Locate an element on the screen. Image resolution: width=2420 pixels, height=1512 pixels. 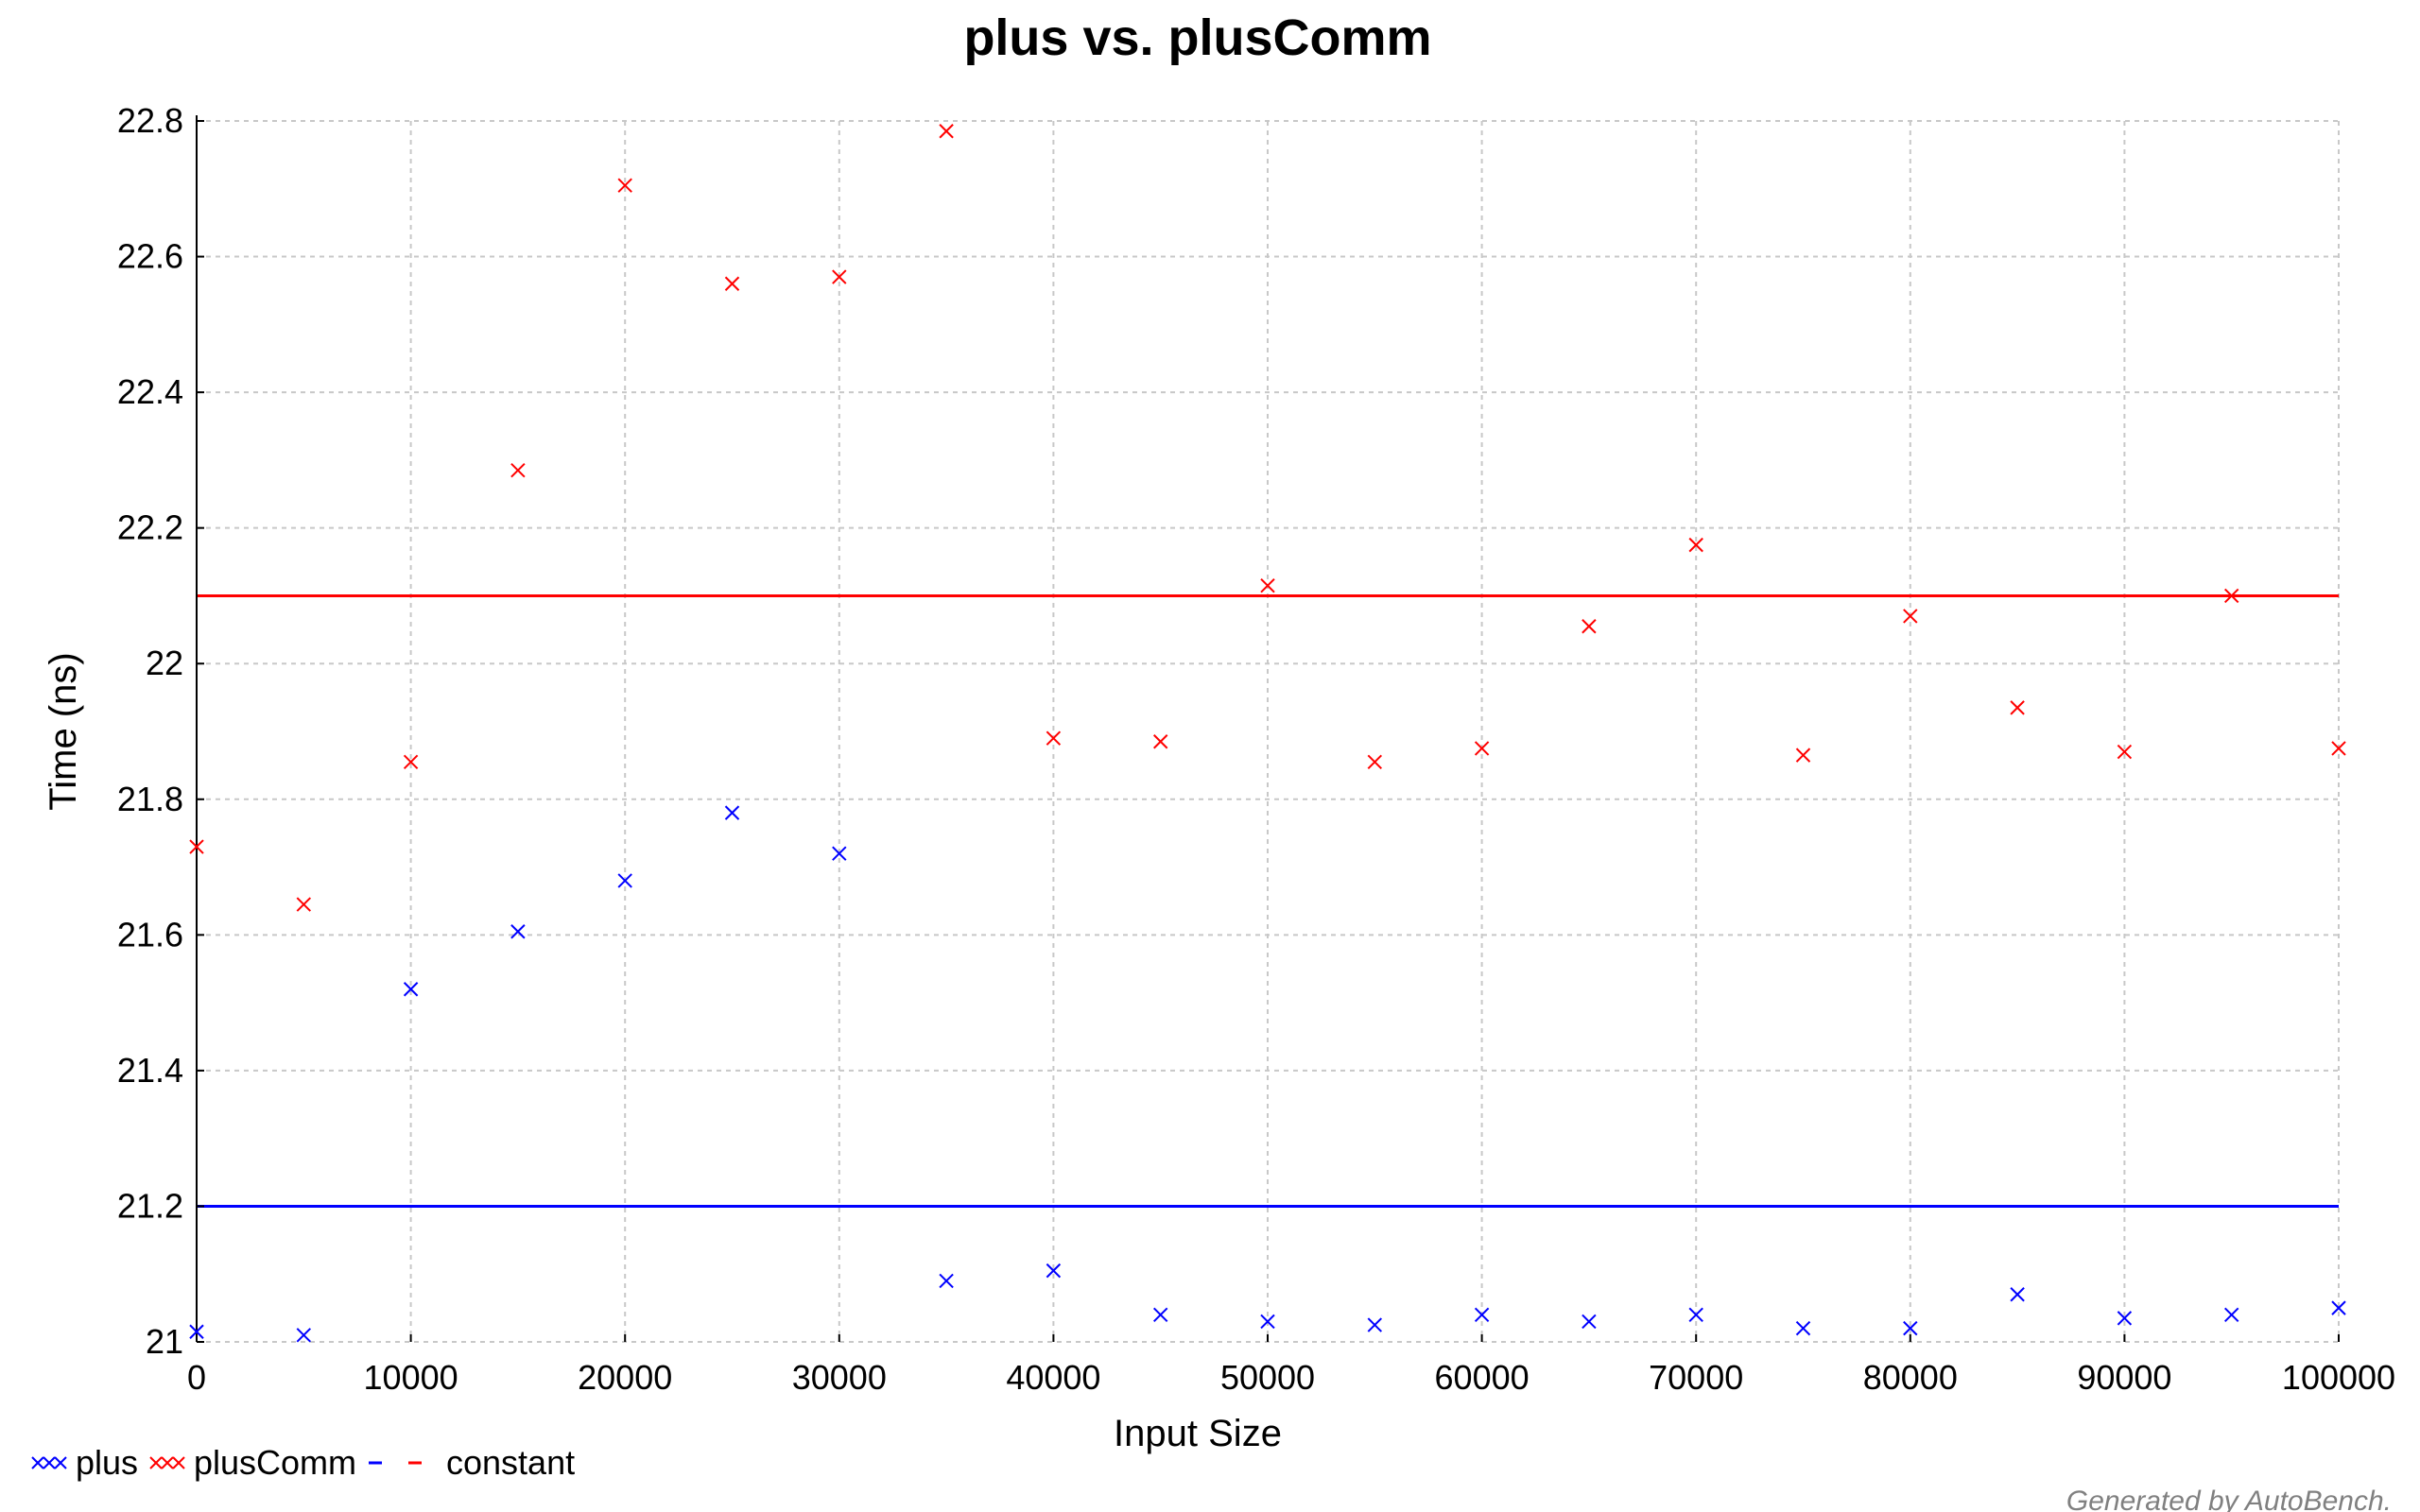
y-tick-label: 21.2 is located at coordinates (150, 1205).